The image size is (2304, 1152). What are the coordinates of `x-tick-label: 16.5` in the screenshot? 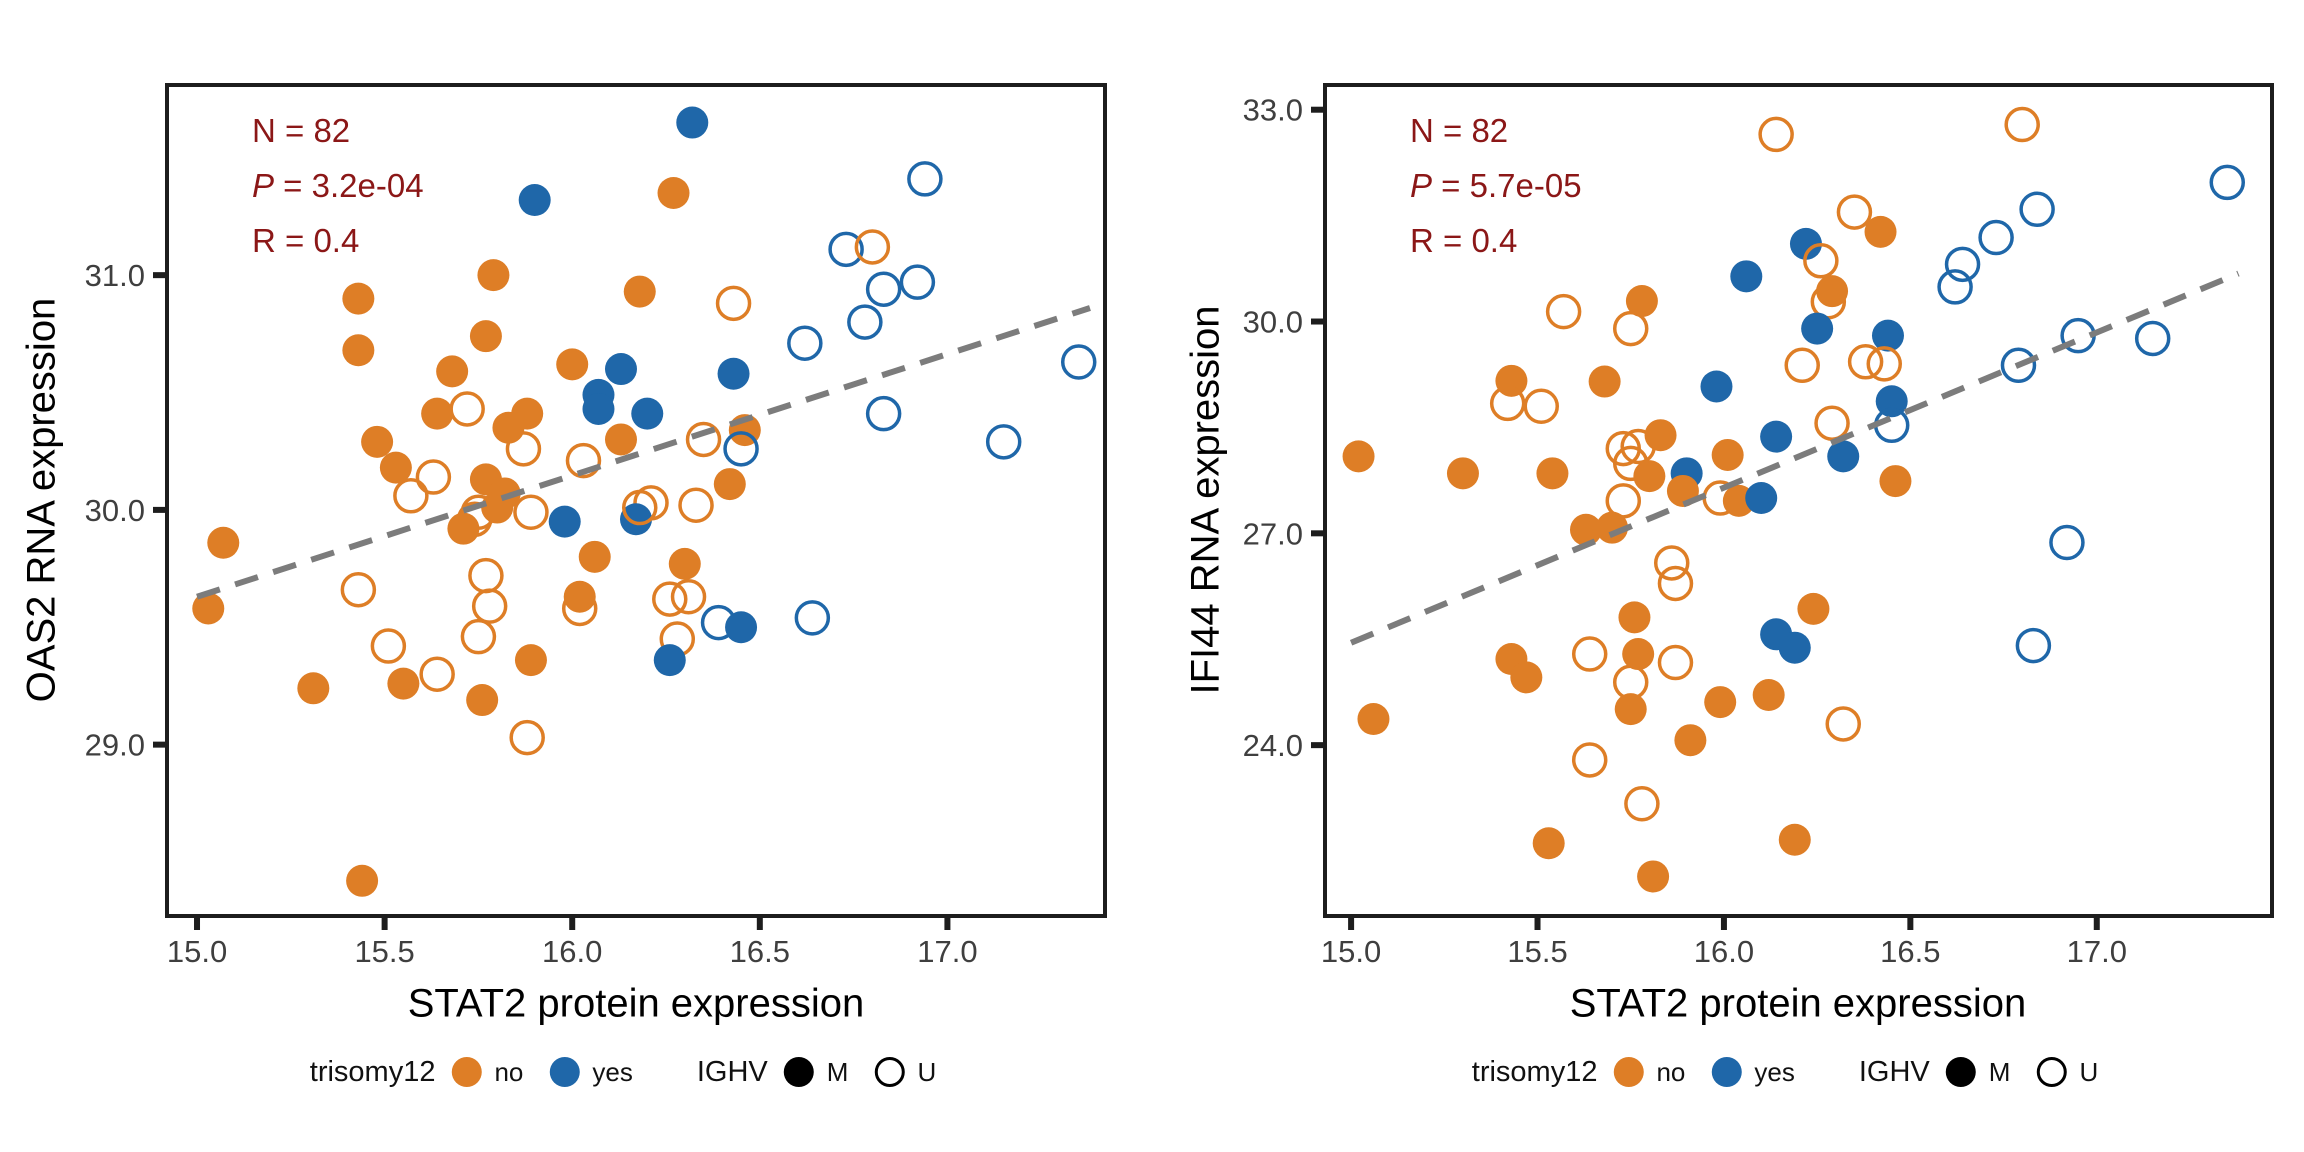 It's located at (760, 951).